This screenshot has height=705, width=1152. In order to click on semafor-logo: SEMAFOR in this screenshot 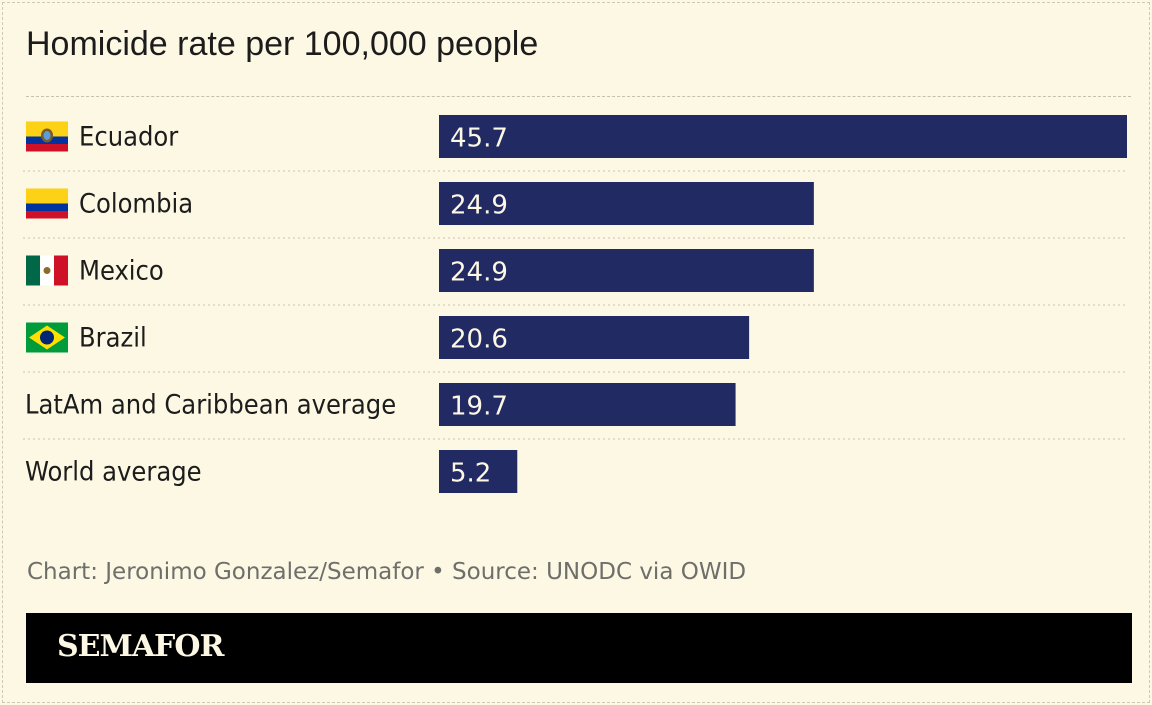, I will do `click(140, 646)`.